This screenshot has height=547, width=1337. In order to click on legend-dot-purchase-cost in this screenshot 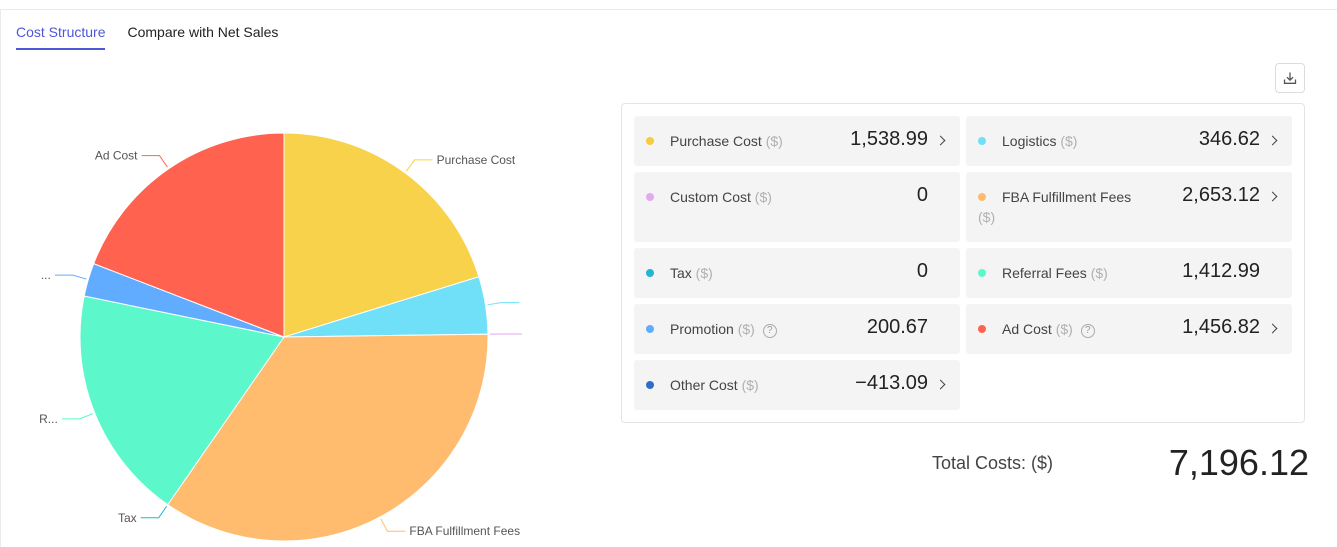, I will do `click(650, 141)`.